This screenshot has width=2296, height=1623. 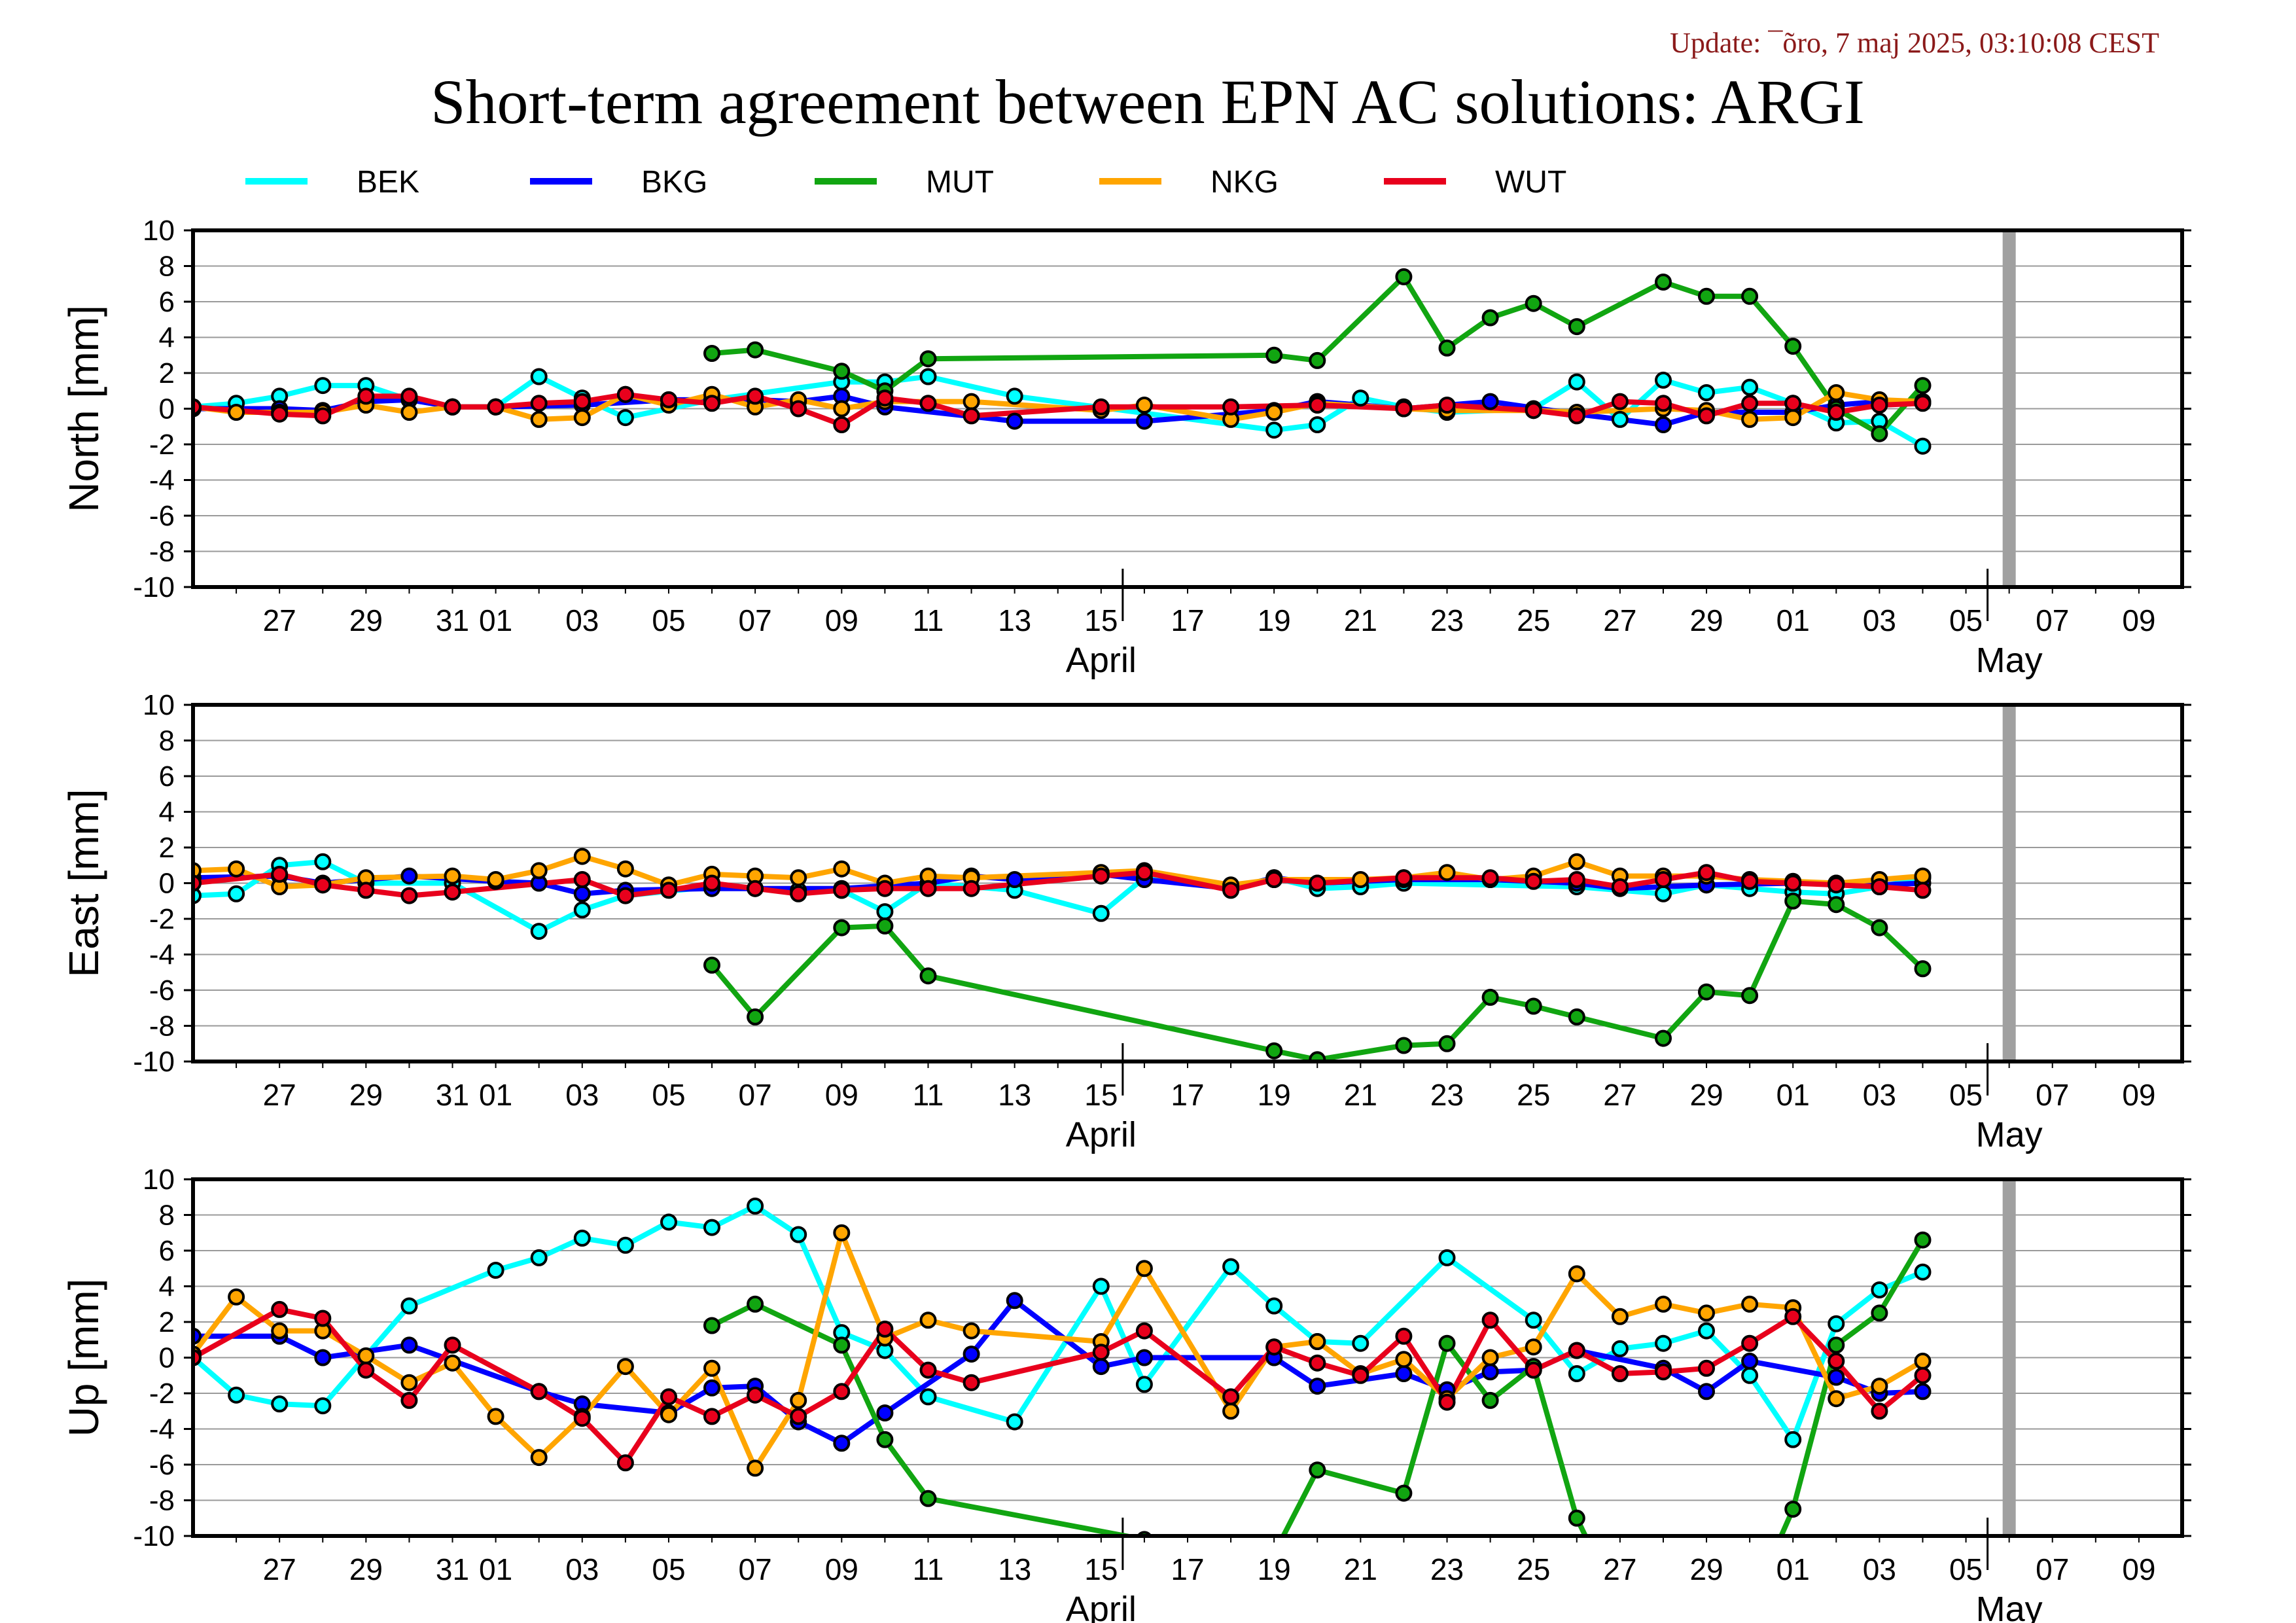 What do you see at coordinates (1274, 1095) in the screenshot?
I see `x-tick-label: 19` at bounding box center [1274, 1095].